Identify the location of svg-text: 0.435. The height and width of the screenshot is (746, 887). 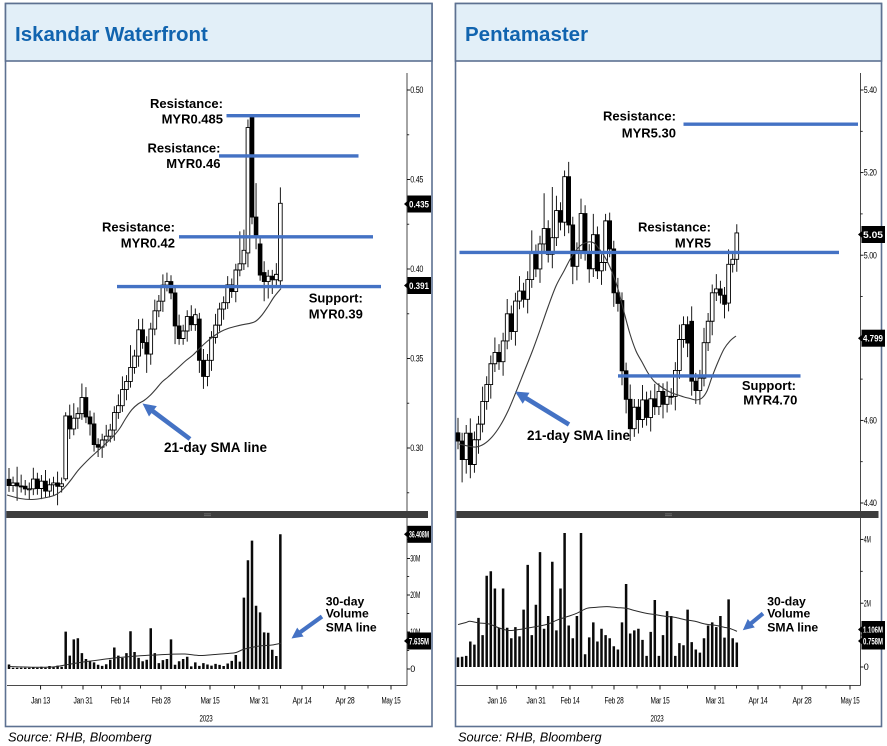
(419, 204).